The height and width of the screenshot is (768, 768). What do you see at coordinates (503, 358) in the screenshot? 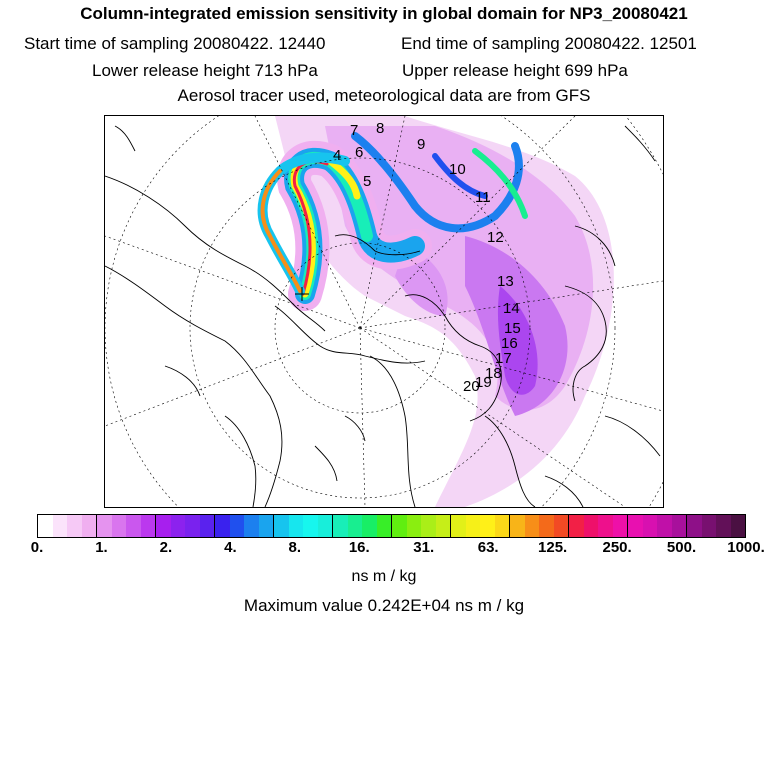
I see `trajectory-label-17: 17` at bounding box center [503, 358].